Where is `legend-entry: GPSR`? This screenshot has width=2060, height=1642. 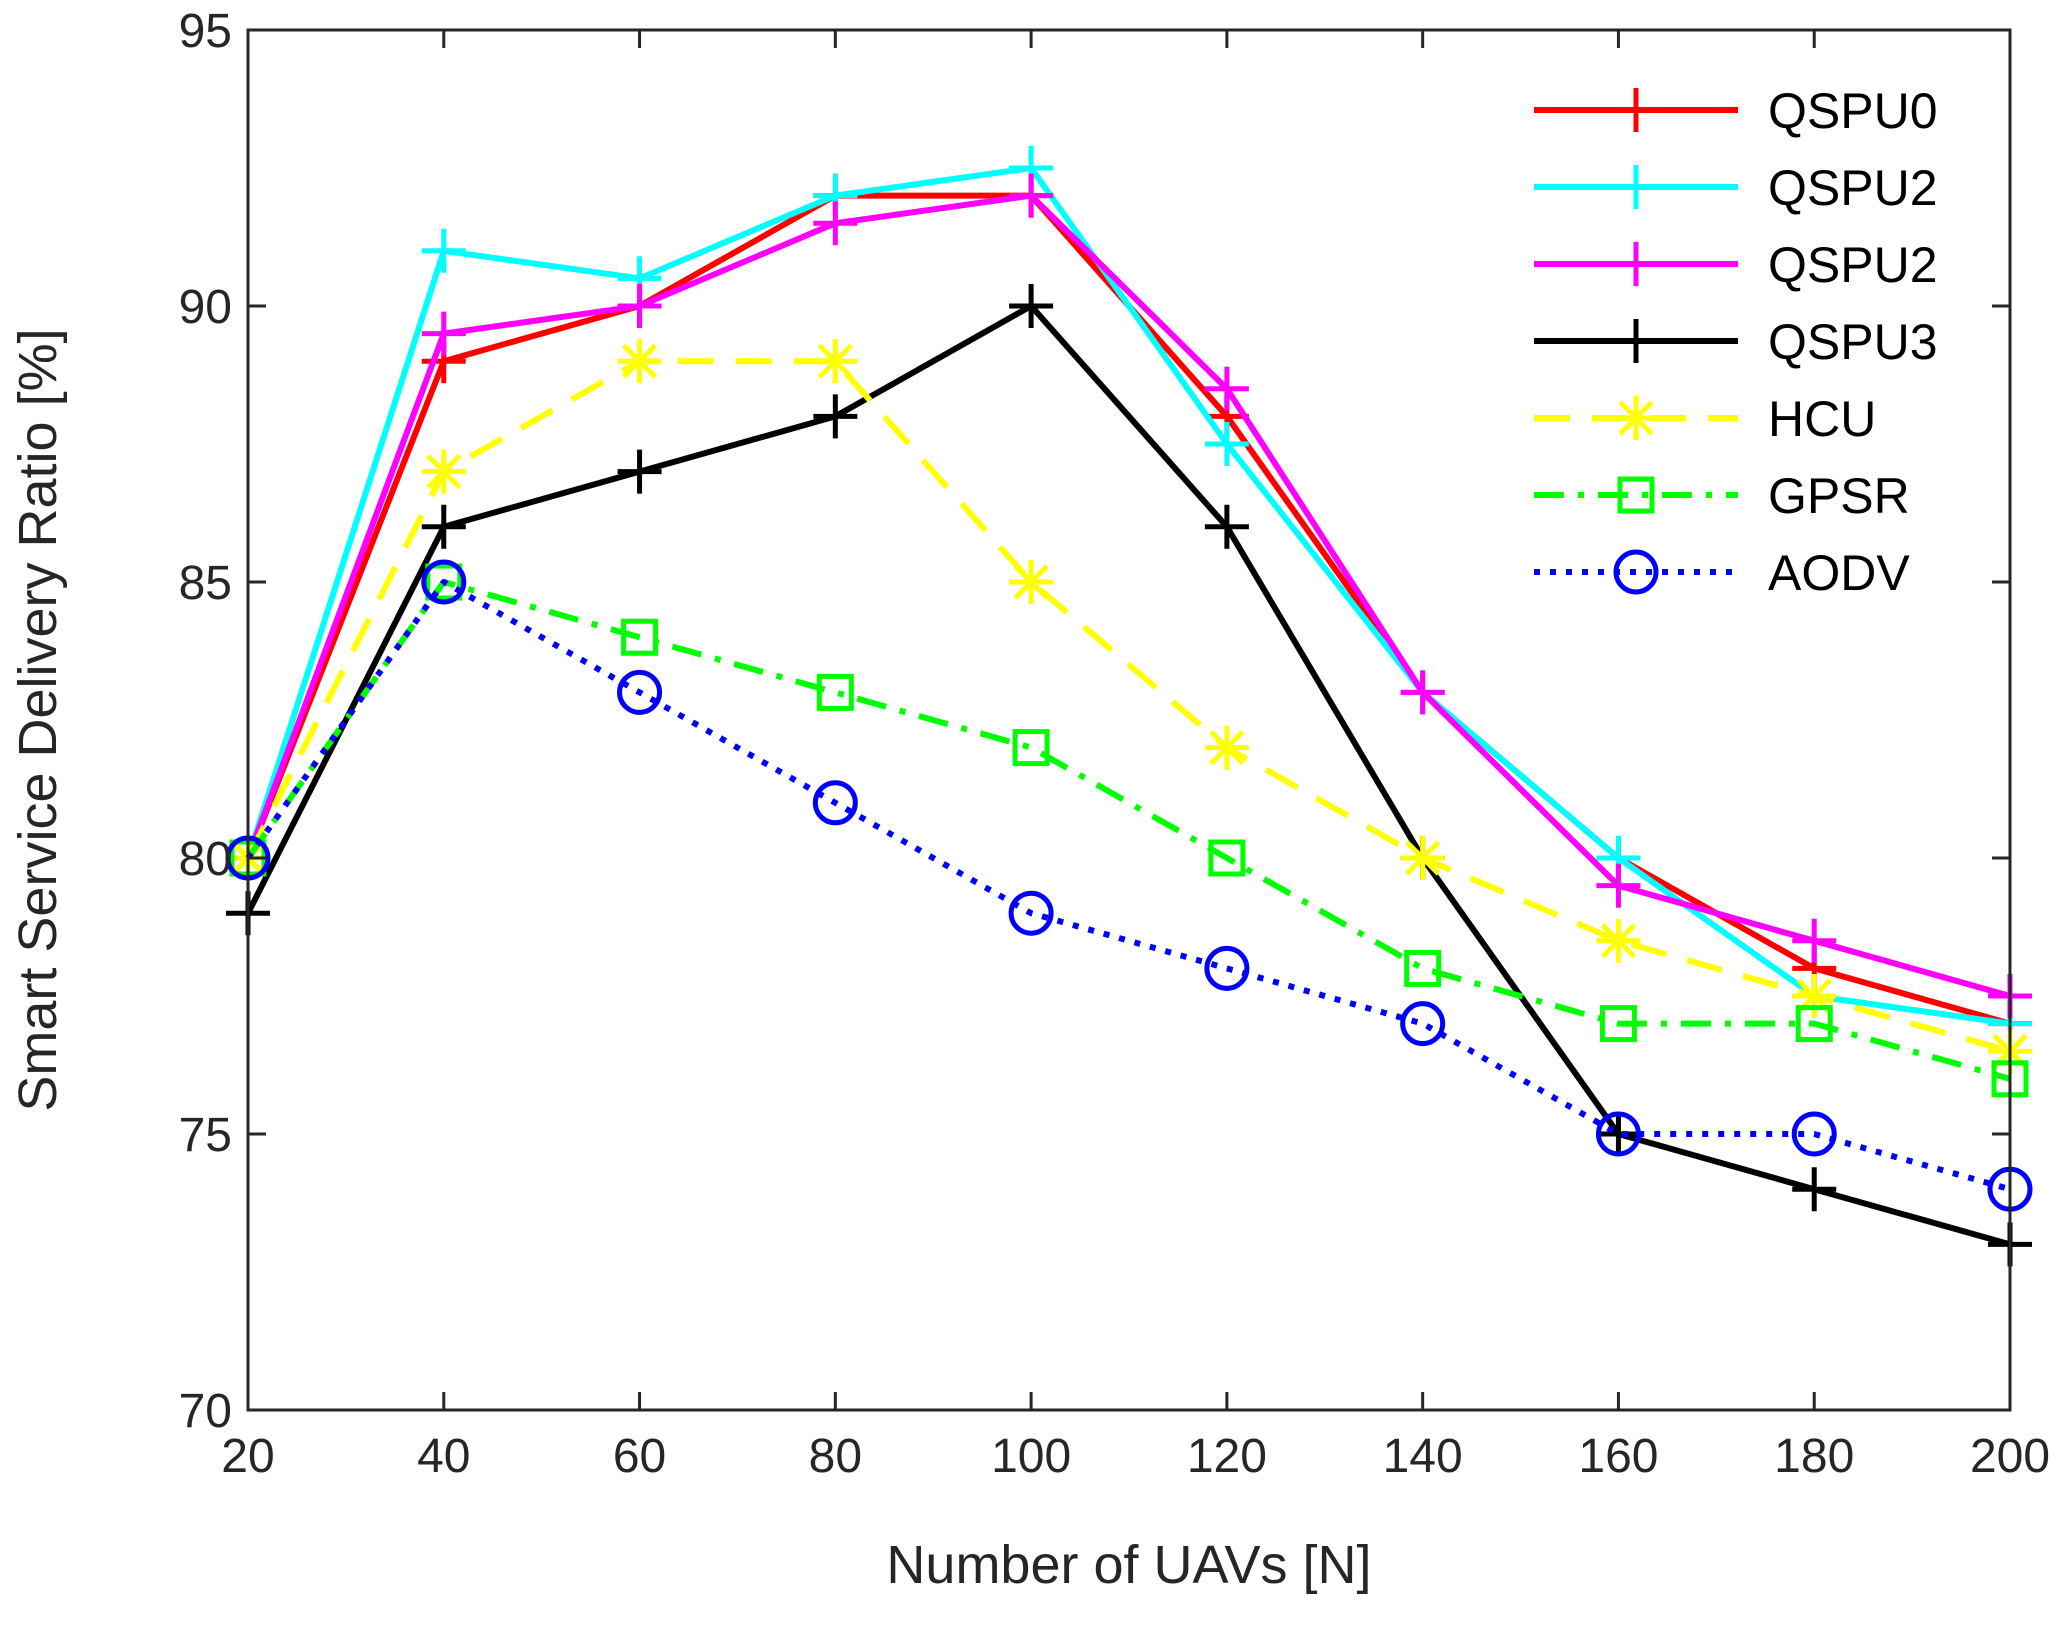 legend-entry: GPSR is located at coordinates (1722, 496).